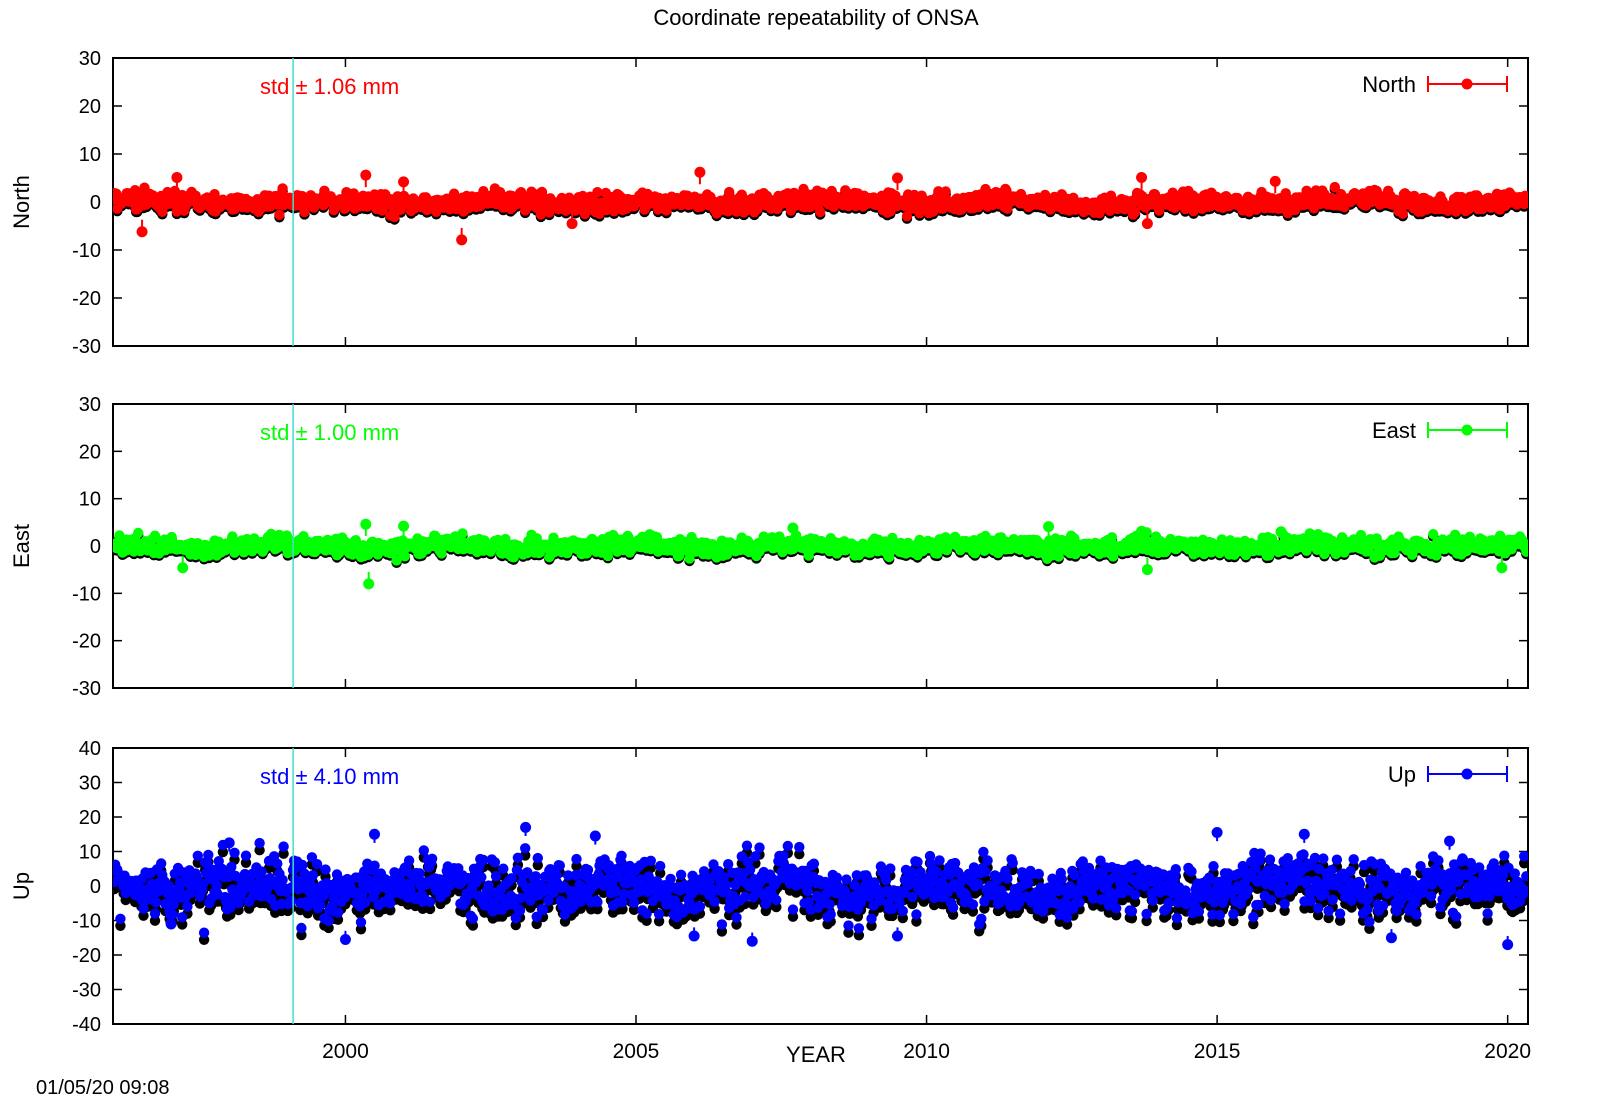 The width and height of the screenshot is (1600, 1120). What do you see at coordinates (1389, 84) in the screenshot?
I see `legend-label: North` at bounding box center [1389, 84].